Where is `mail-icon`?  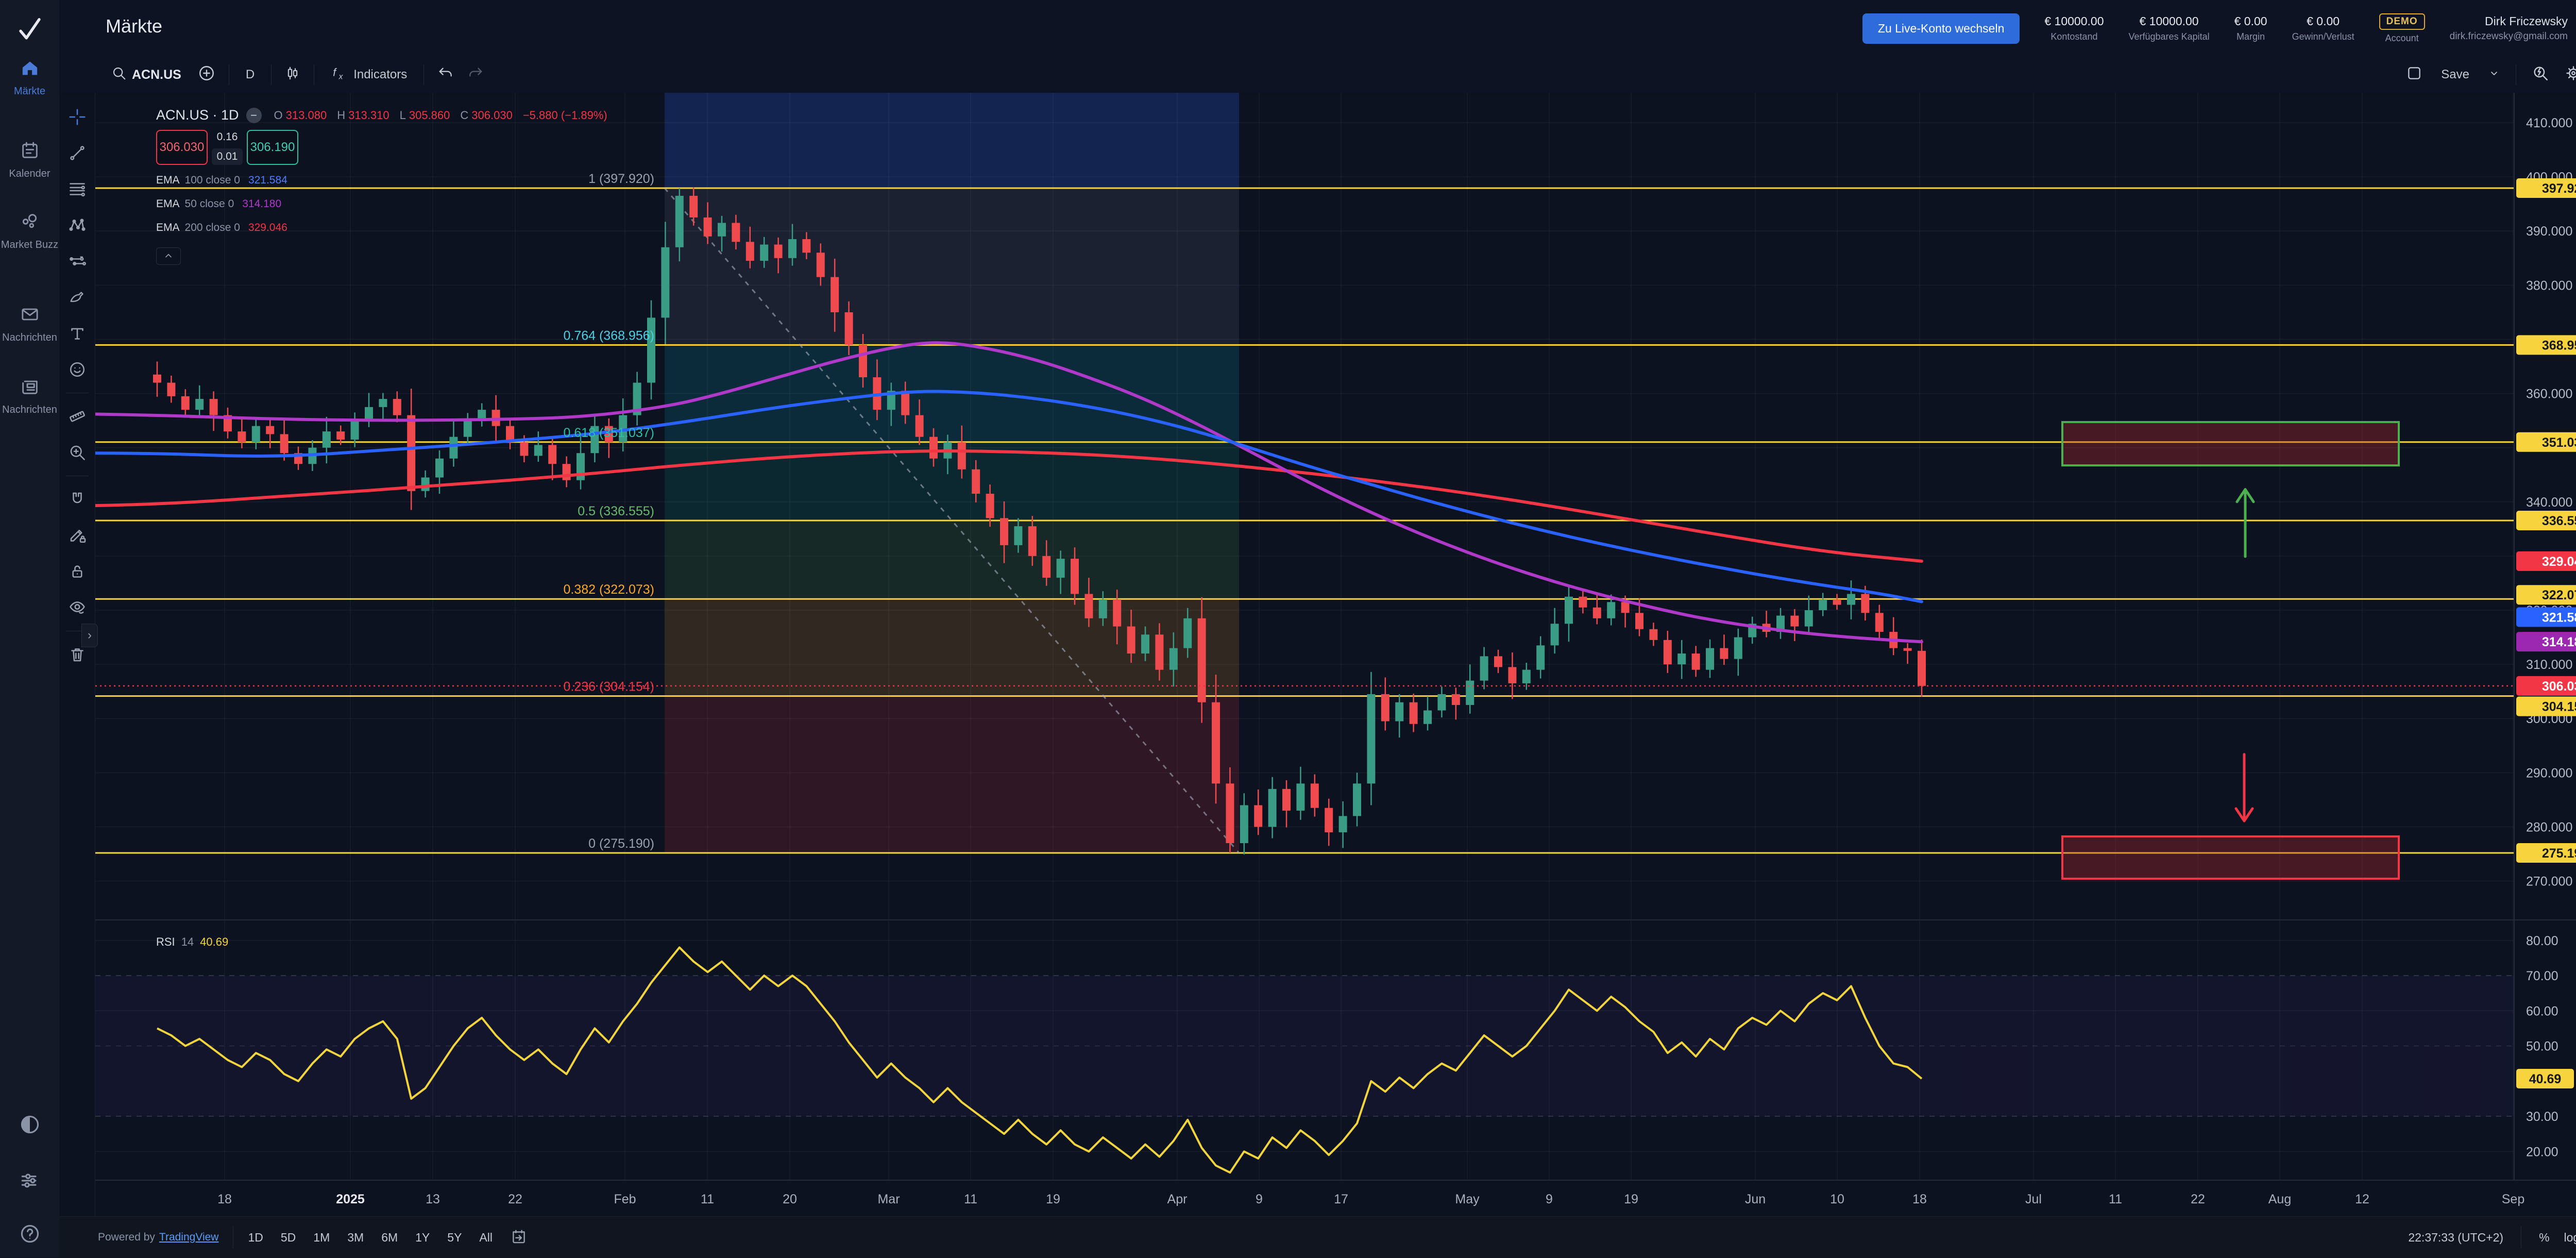
mail-icon is located at coordinates (30, 315).